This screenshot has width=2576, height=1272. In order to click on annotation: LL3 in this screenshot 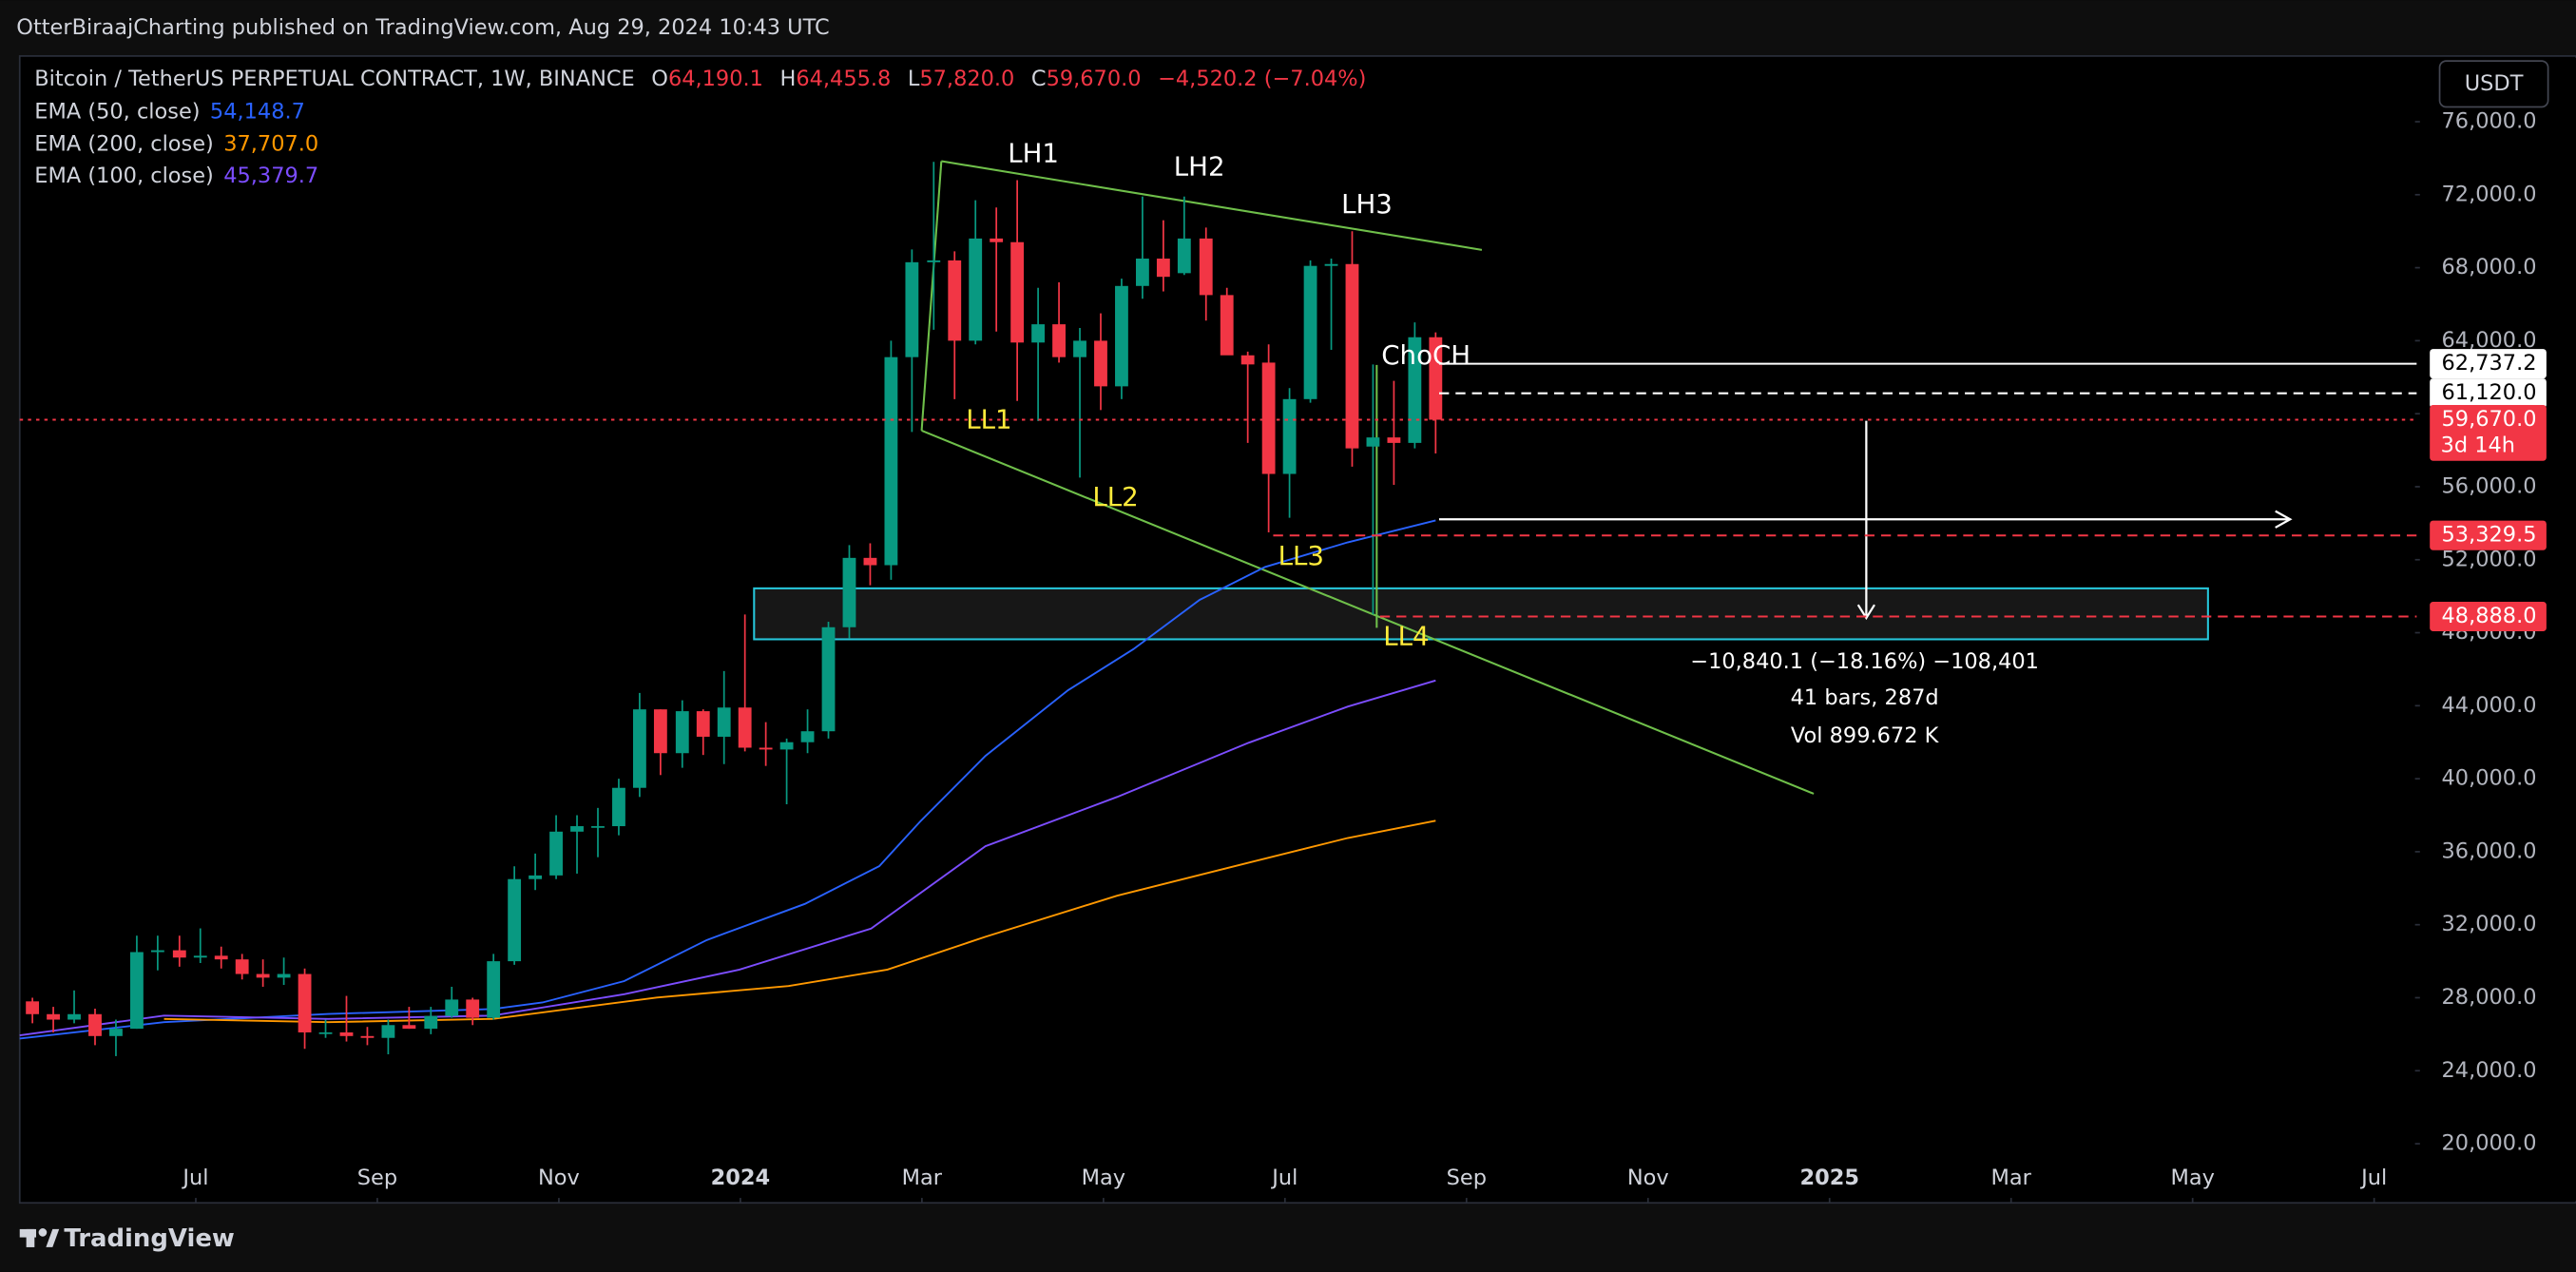, I will do `click(1301, 555)`.